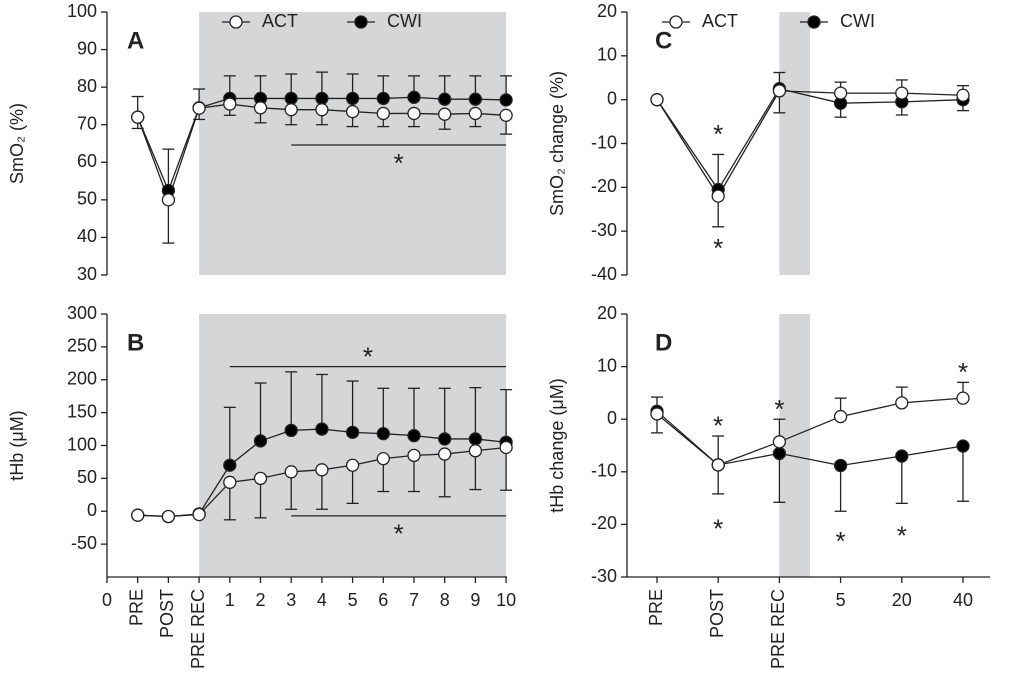  I want to click on x-tick-label: 4, so click(322, 600).